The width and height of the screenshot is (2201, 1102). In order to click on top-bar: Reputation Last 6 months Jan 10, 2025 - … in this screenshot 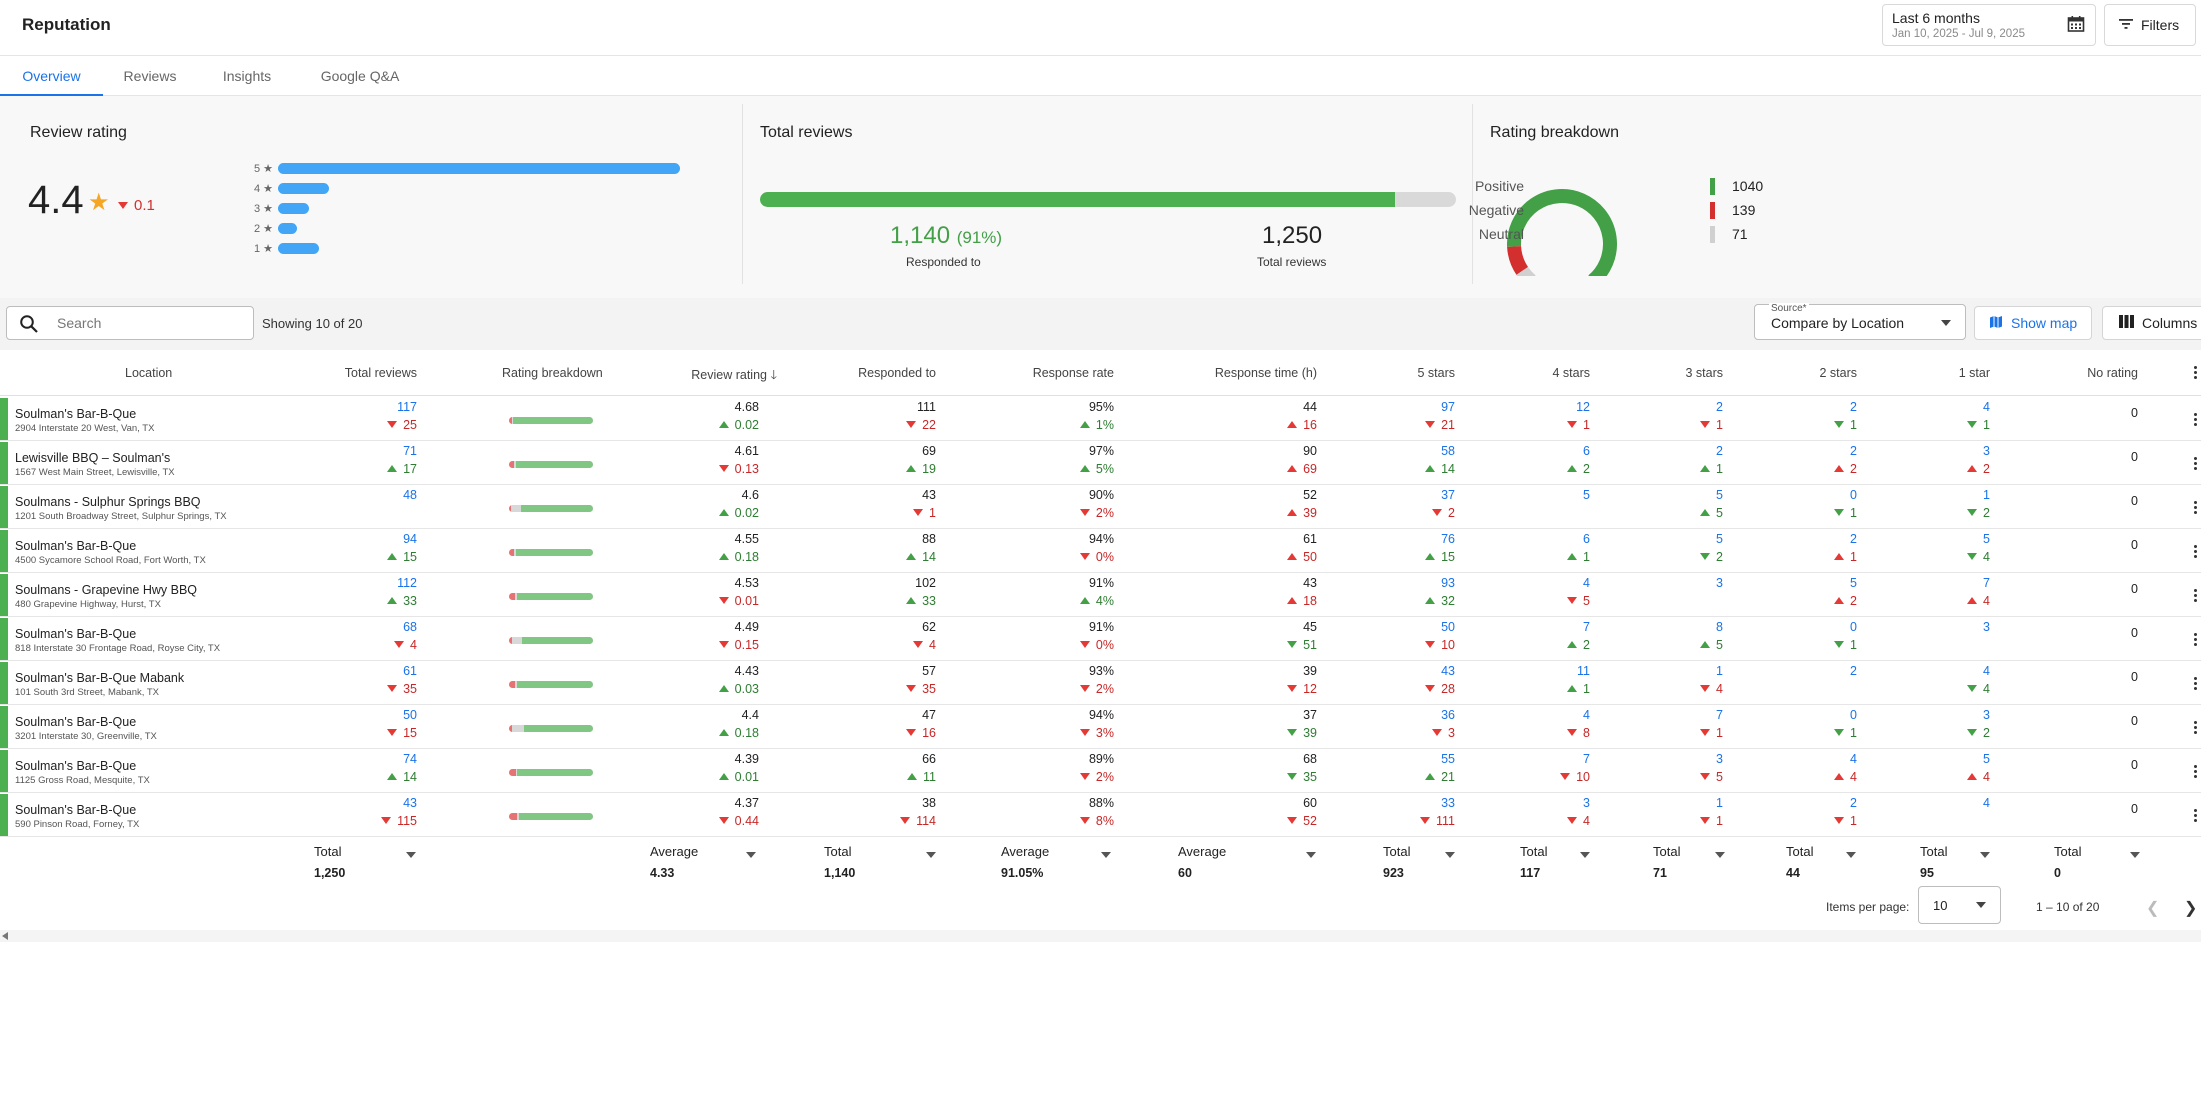, I will do `click(1100, 28)`.